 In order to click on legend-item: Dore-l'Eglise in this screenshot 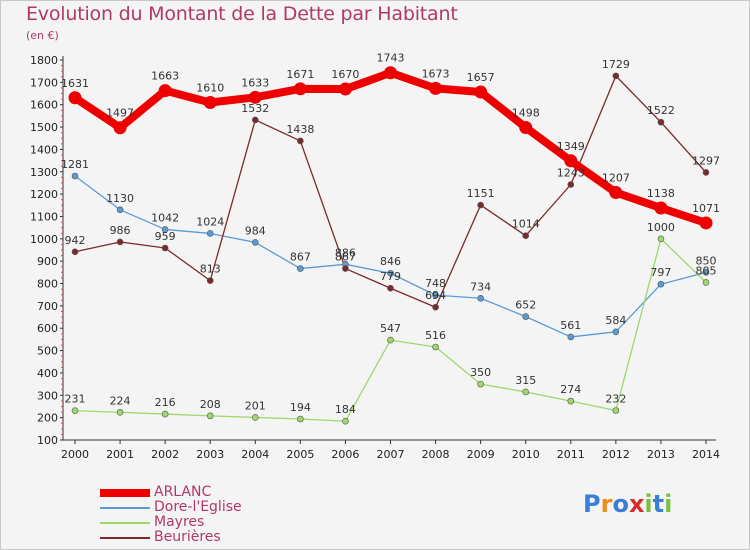, I will do `click(171, 507)`.